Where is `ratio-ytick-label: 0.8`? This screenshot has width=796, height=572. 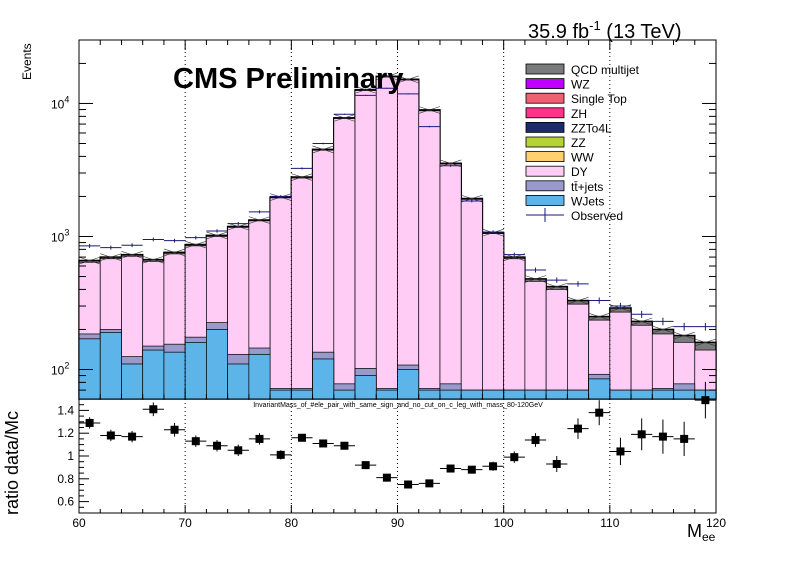
ratio-ytick-label: 0.8 is located at coordinates (65, 479).